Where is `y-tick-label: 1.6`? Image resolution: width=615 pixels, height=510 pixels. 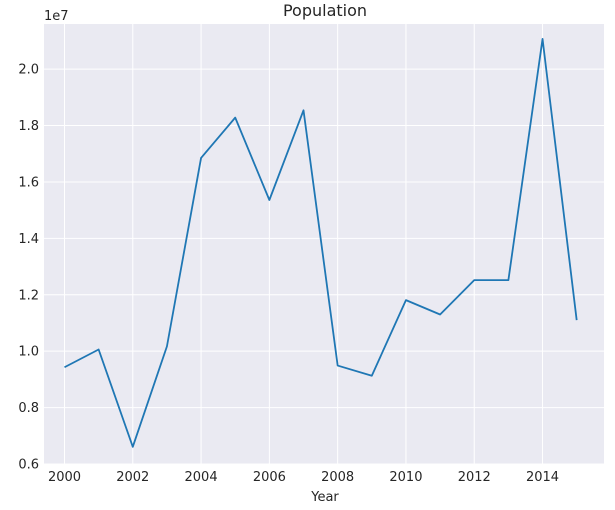
y-tick-label: 1.6 is located at coordinates (28, 182).